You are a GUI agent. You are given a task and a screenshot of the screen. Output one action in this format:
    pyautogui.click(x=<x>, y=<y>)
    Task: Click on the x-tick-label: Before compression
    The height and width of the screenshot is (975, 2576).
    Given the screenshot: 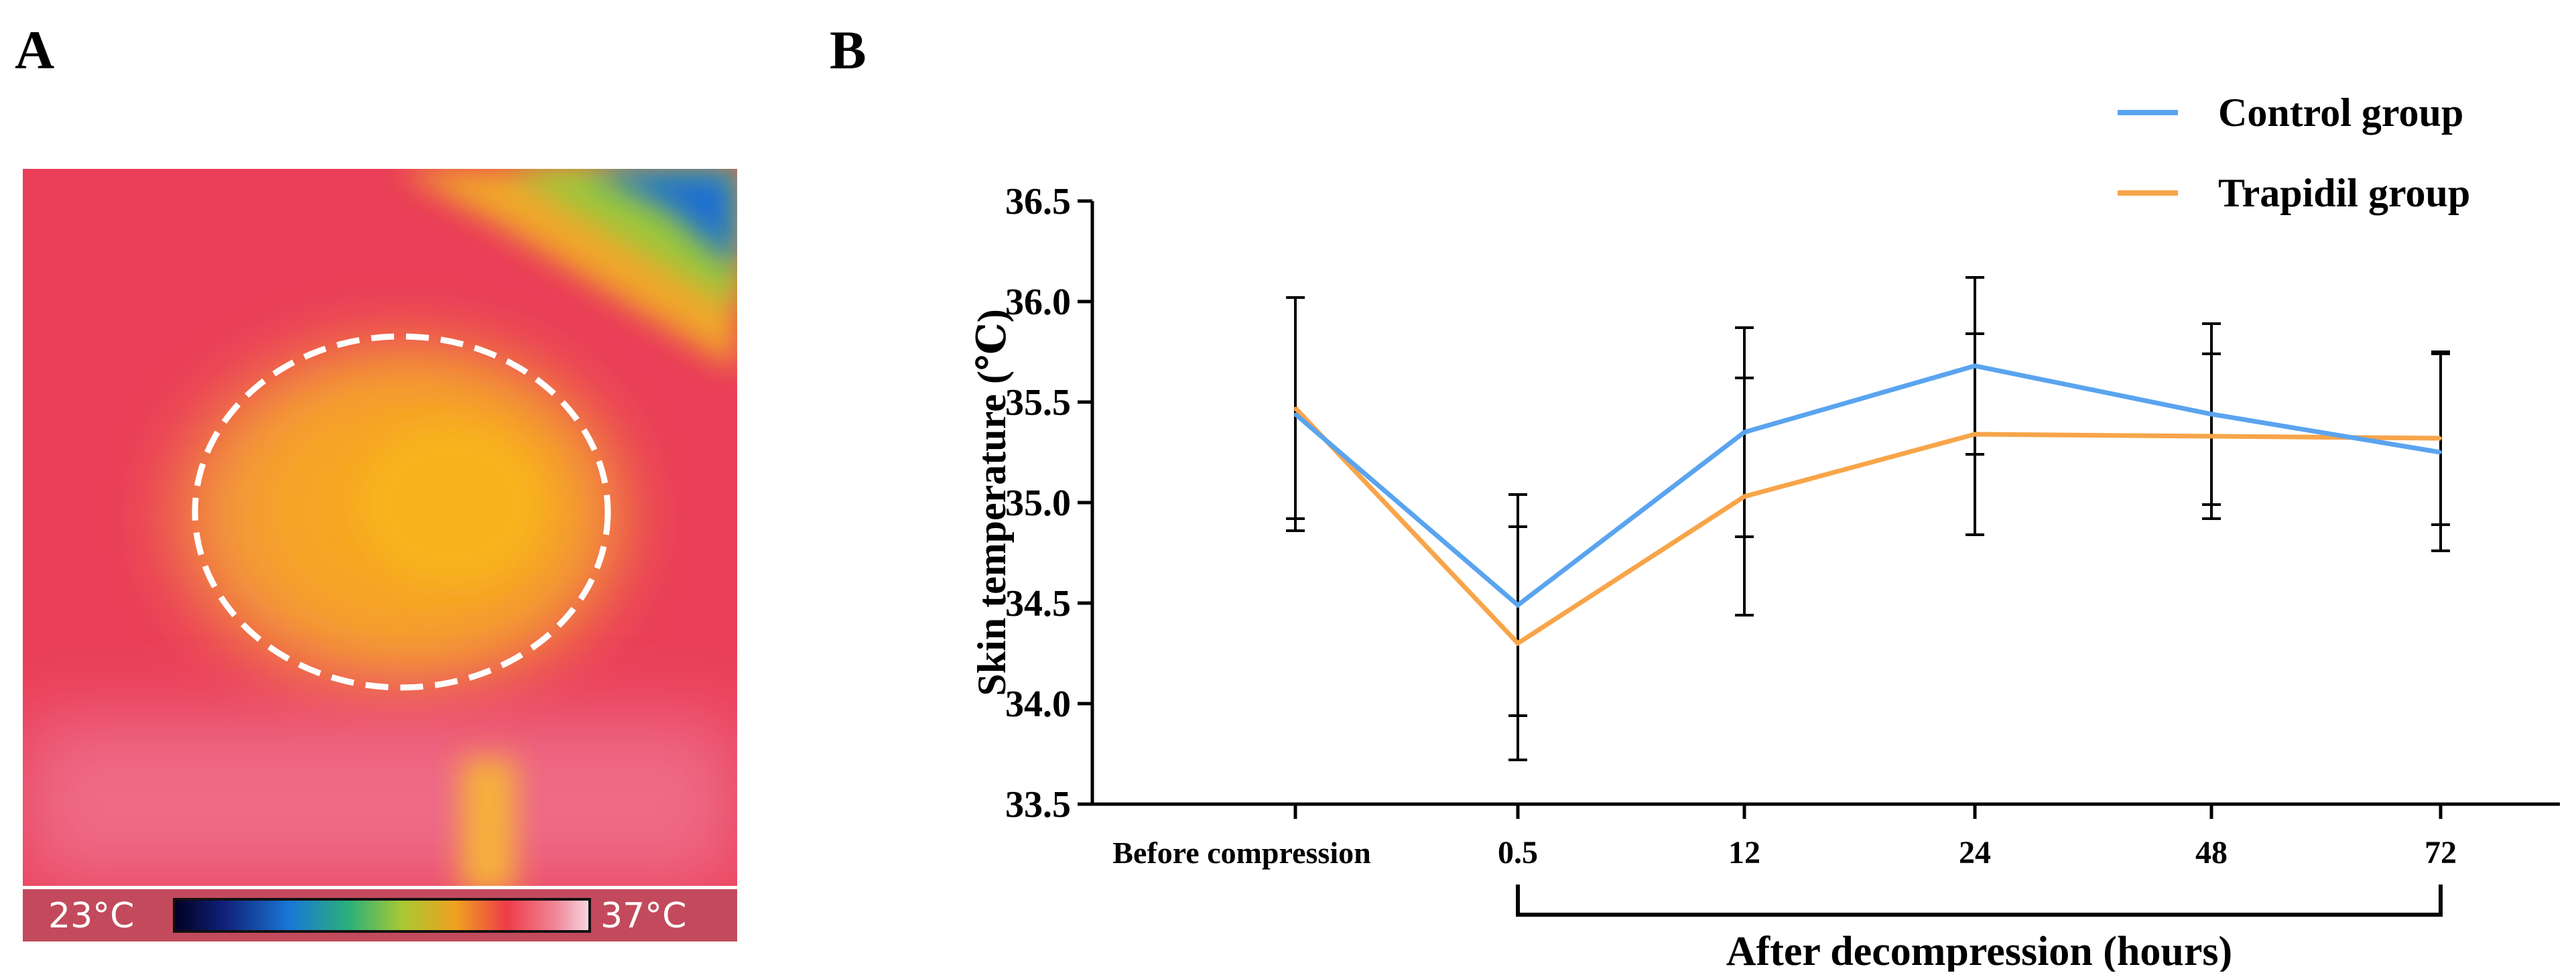 What is the action you would take?
    pyautogui.click(x=1241, y=853)
    